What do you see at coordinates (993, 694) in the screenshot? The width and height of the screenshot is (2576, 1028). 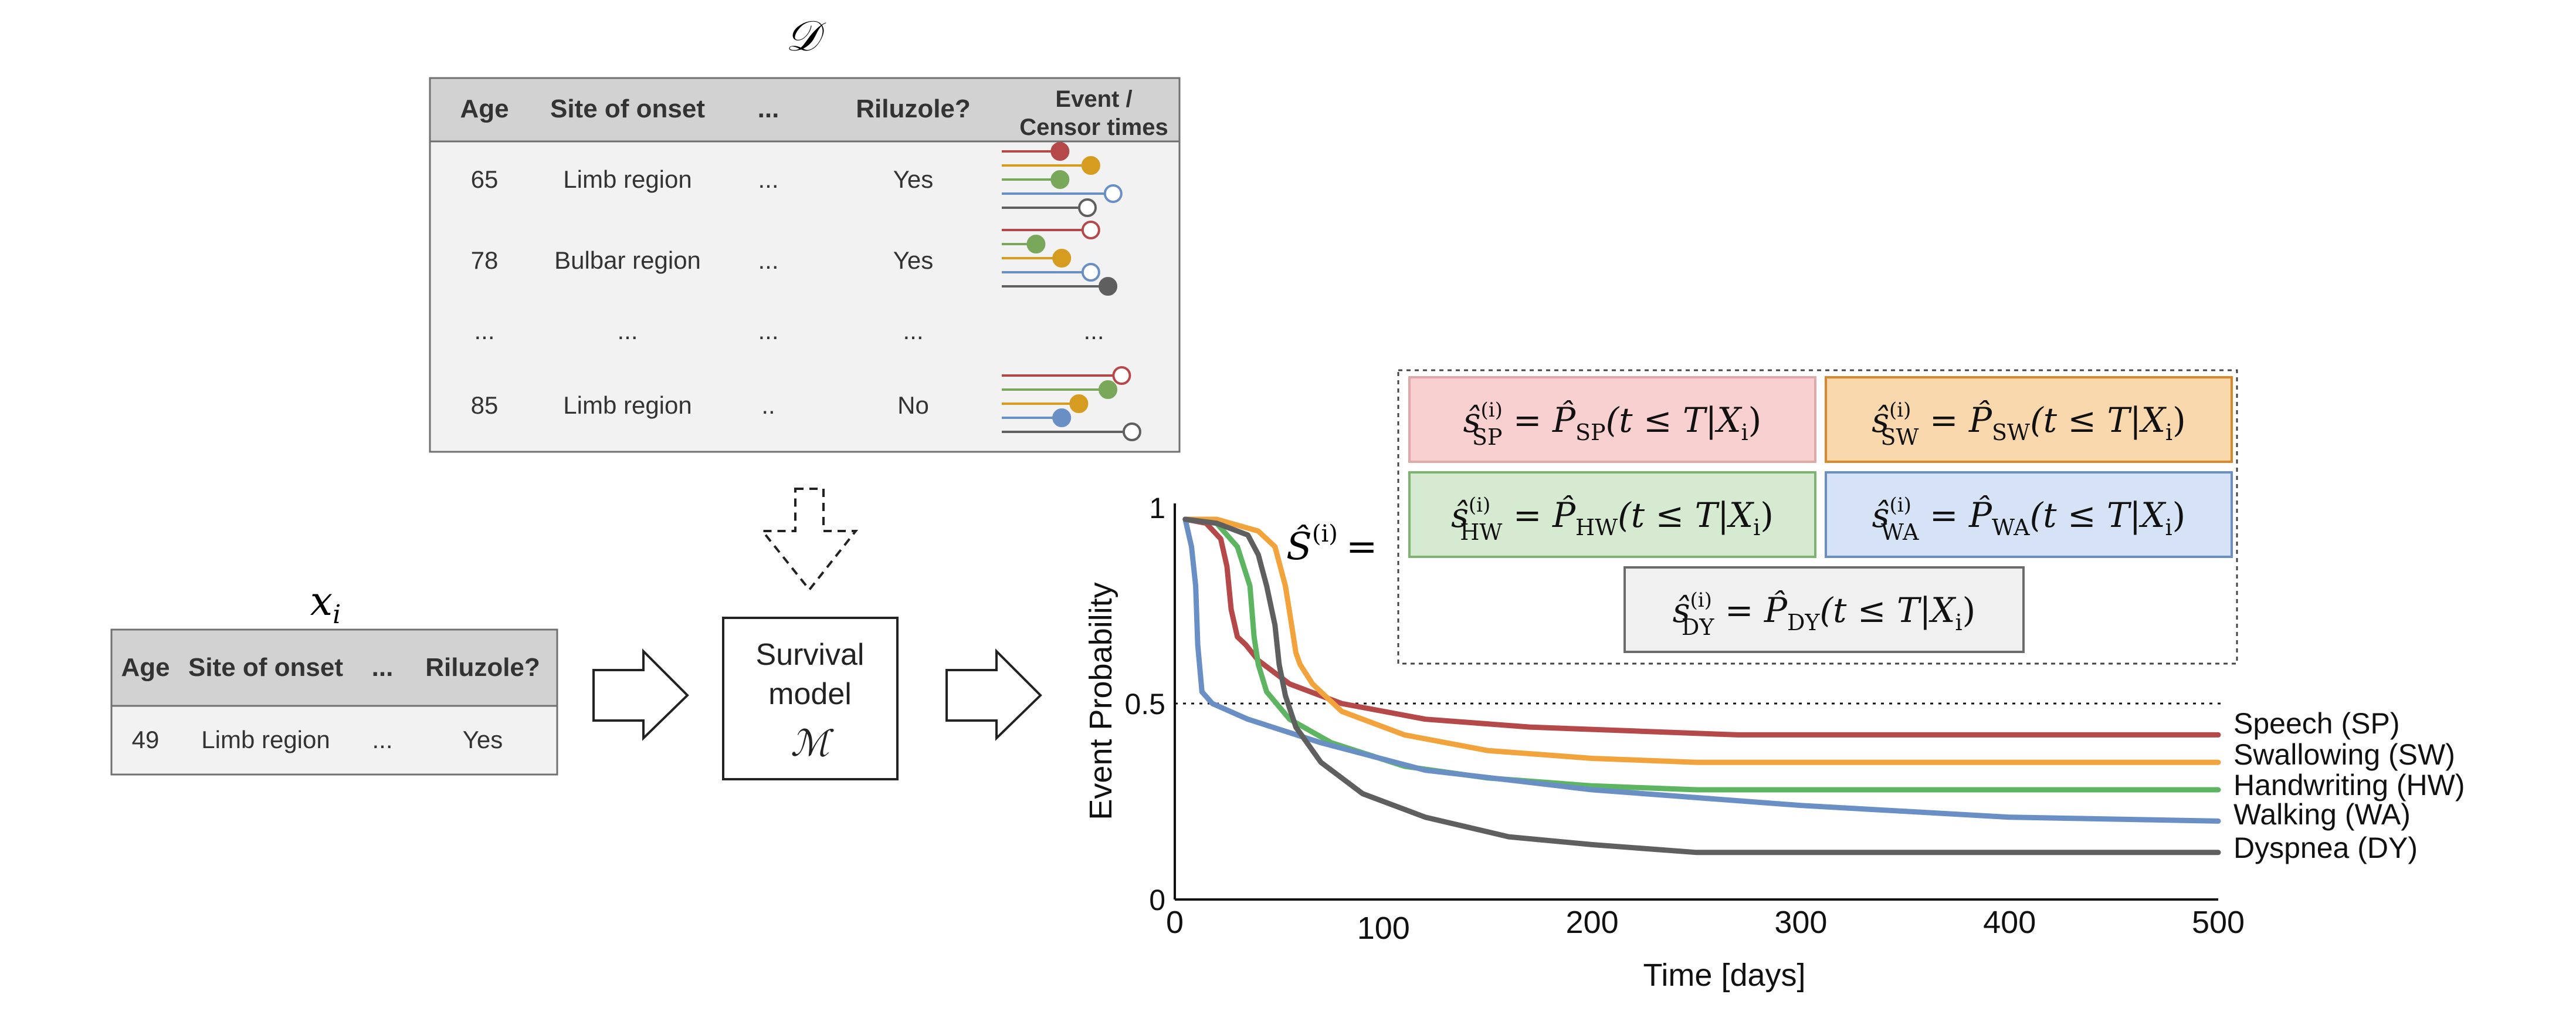 I see `right-arrow-output` at bounding box center [993, 694].